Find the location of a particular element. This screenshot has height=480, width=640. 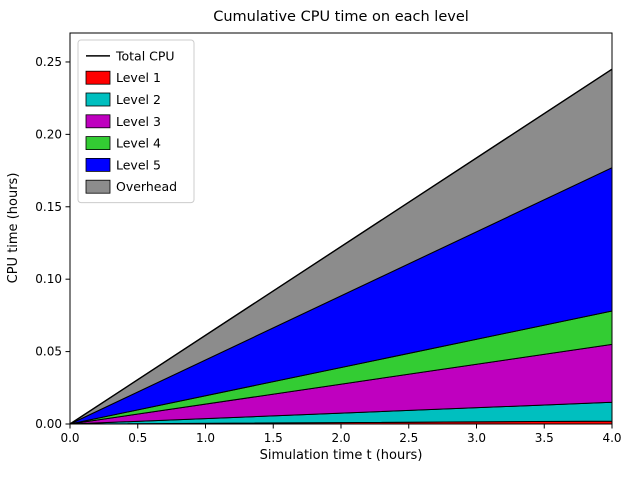

y-tick-label: 0.25 is located at coordinates (48, 62).